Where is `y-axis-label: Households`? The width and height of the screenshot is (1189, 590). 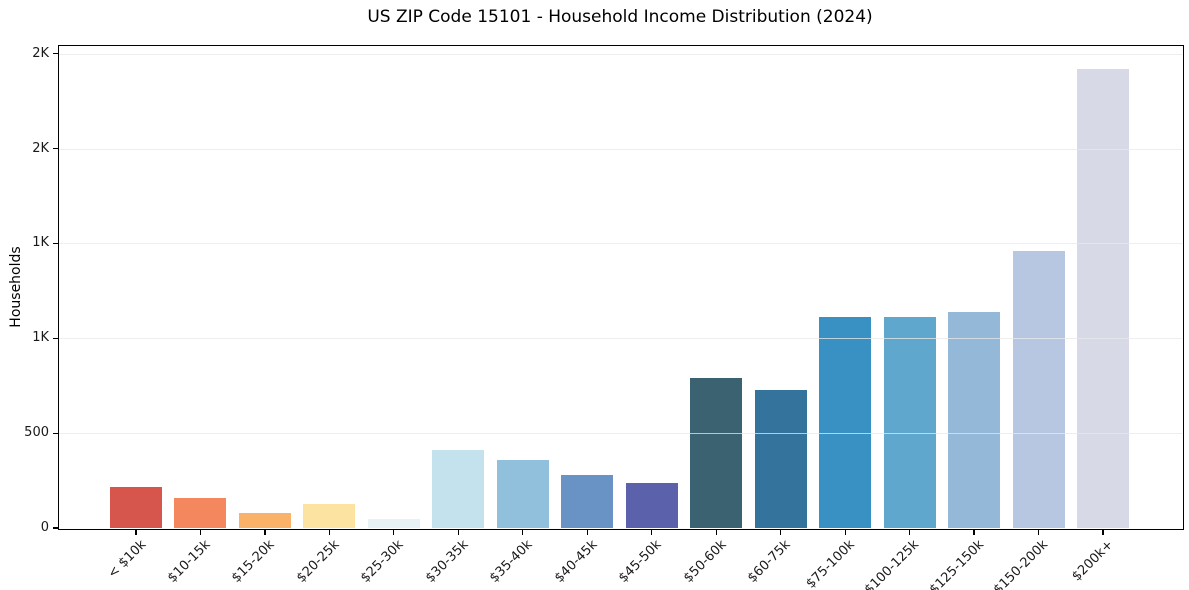
y-axis-label: Households is located at coordinates (16, 287).